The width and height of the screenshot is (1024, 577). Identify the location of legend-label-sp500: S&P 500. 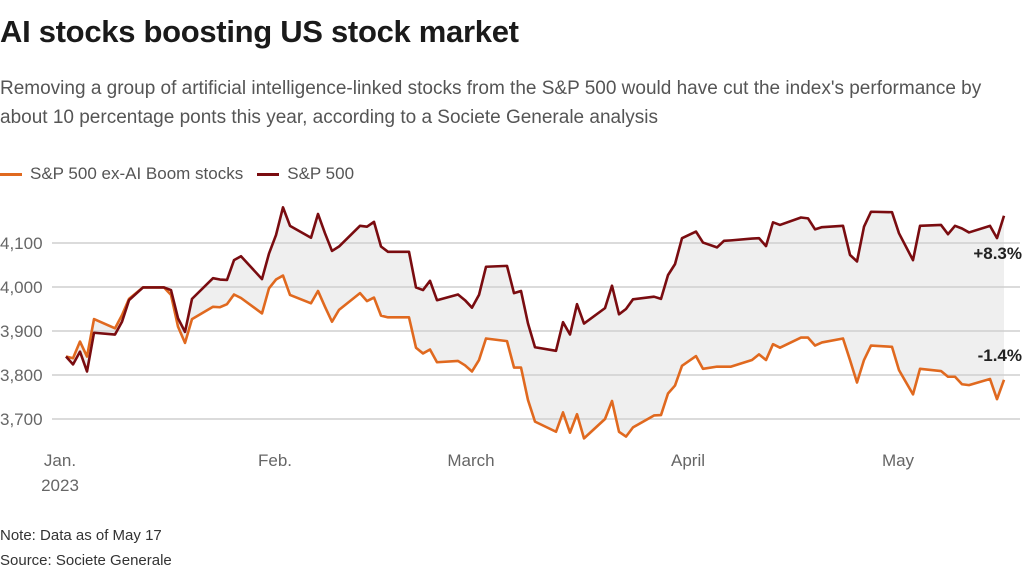
(321, 173).